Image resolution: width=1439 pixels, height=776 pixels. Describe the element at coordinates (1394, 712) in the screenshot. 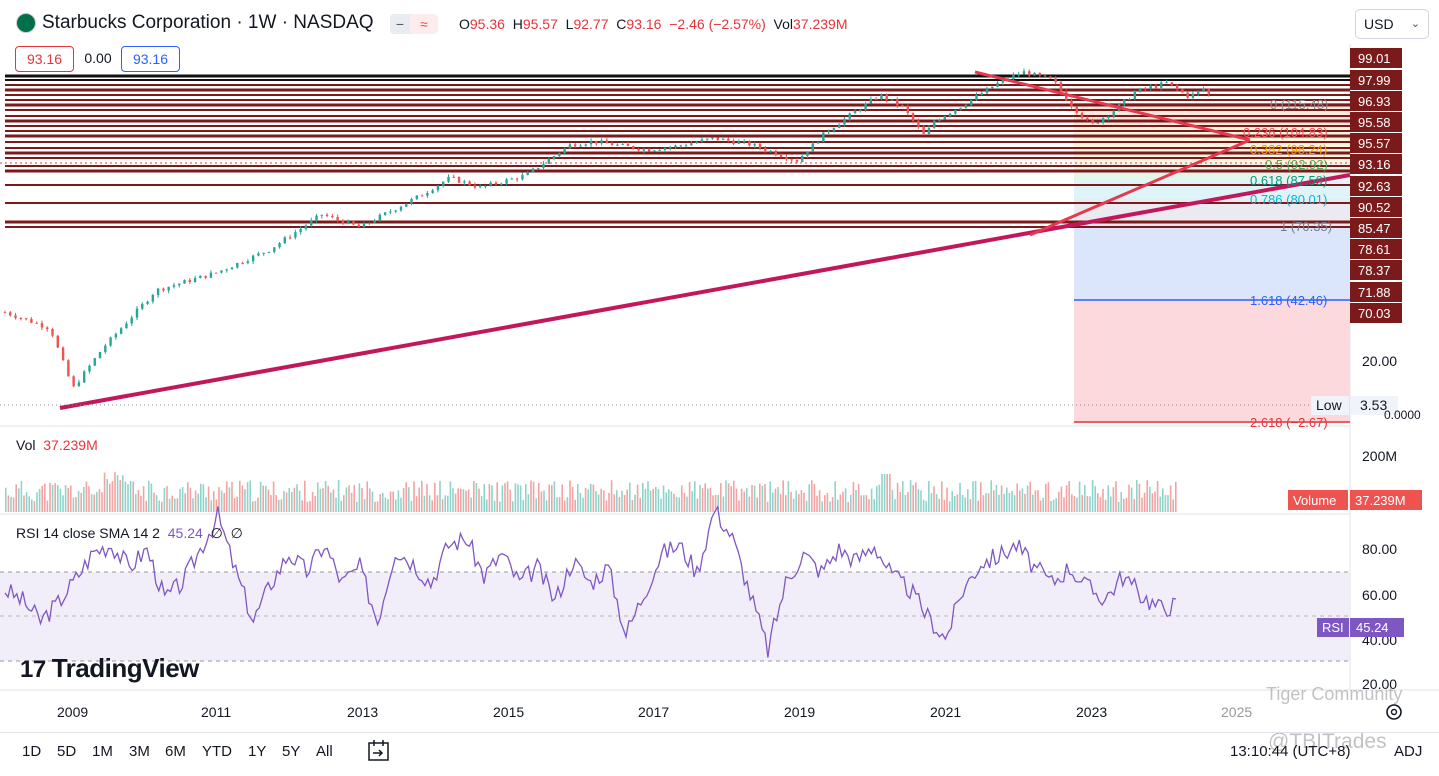

I see `settings-gear-icon` at that location.